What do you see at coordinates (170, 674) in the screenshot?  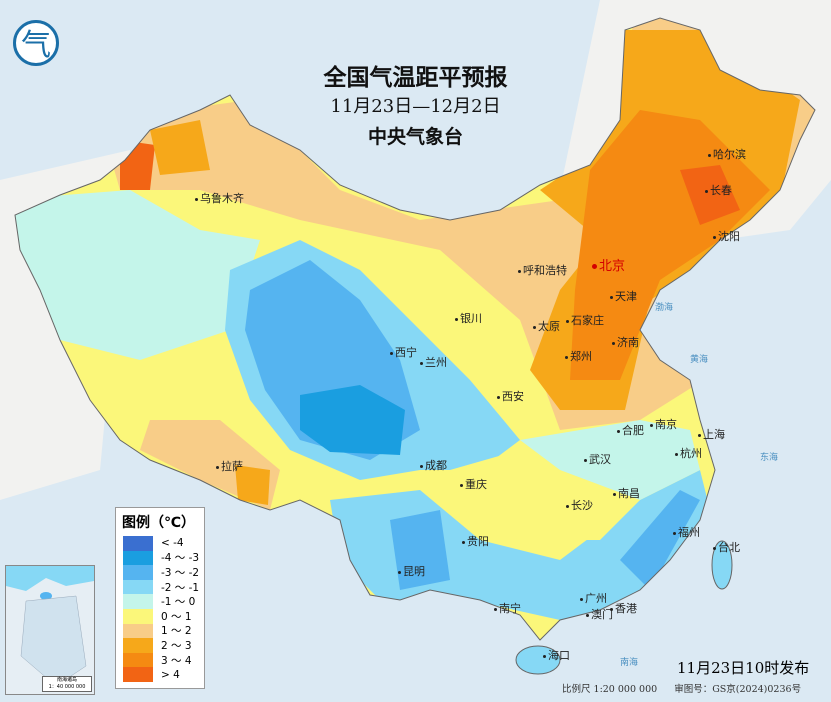 I see `legend-label: > 4` at bounding box center [170, 674].